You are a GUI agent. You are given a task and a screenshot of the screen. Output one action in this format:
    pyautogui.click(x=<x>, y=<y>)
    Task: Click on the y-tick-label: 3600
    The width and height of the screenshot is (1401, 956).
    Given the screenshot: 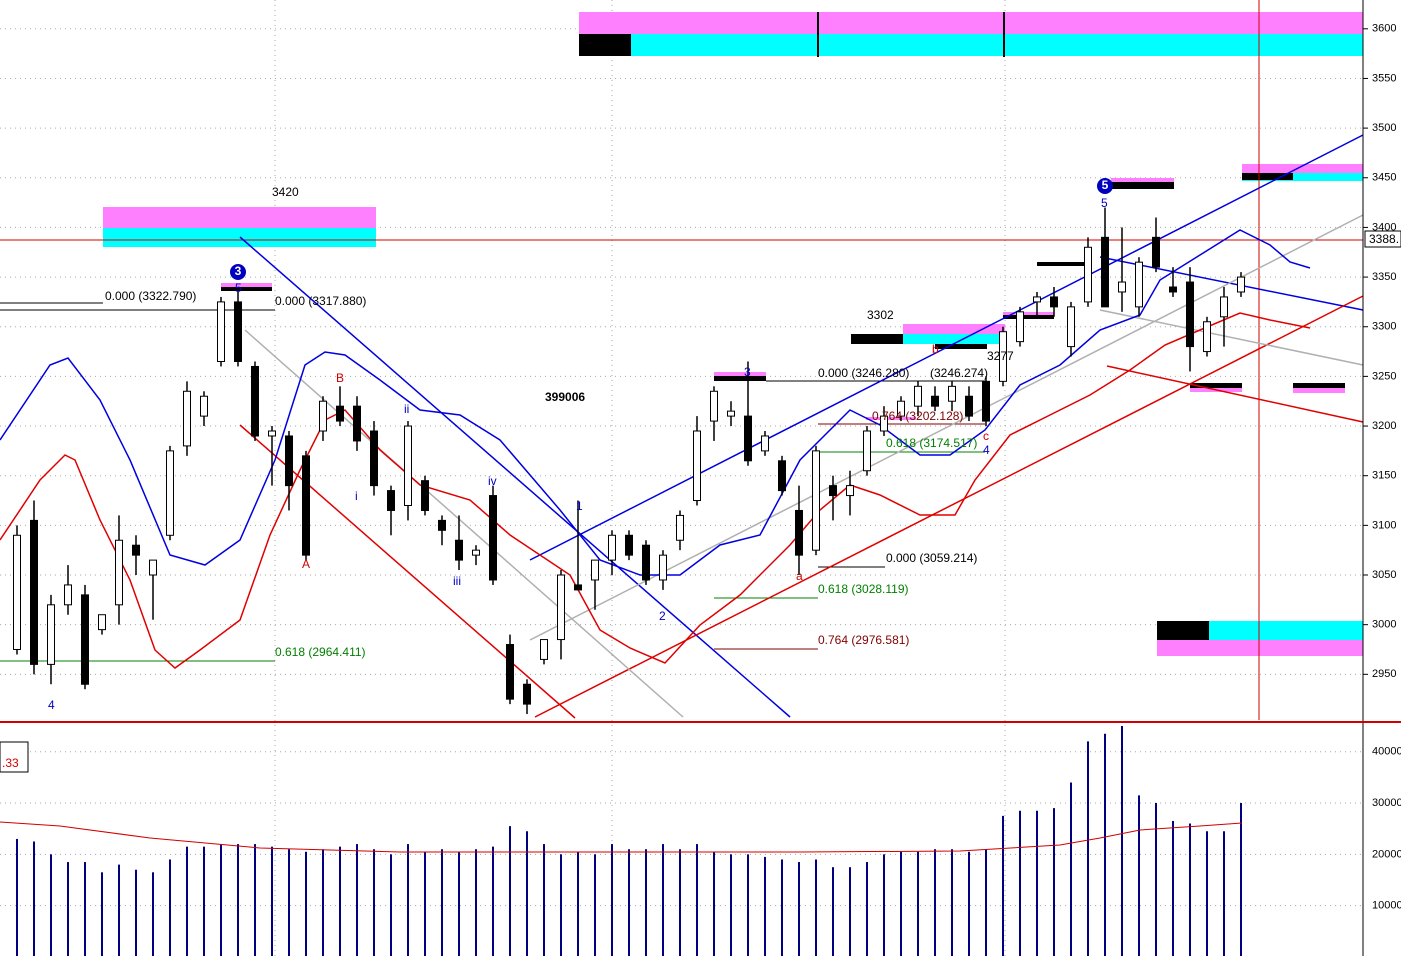 What is the action you would take?
    pyautogui.click(x=1384, y=29)
    